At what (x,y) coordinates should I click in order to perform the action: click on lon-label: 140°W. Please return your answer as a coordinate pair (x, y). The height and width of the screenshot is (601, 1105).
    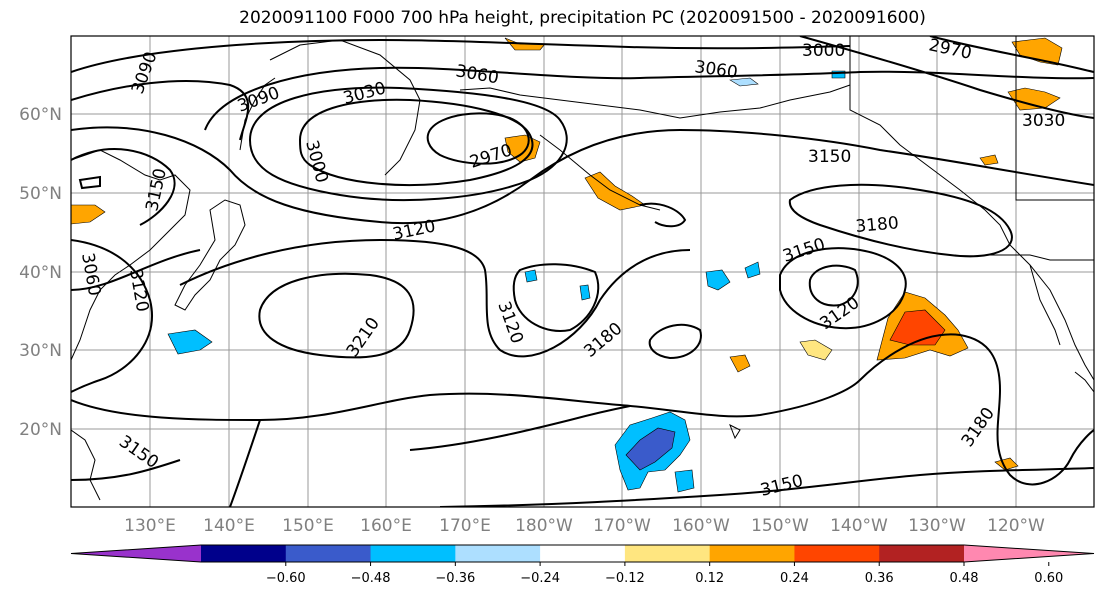
    Looking at the image, I should click on (859, 526).